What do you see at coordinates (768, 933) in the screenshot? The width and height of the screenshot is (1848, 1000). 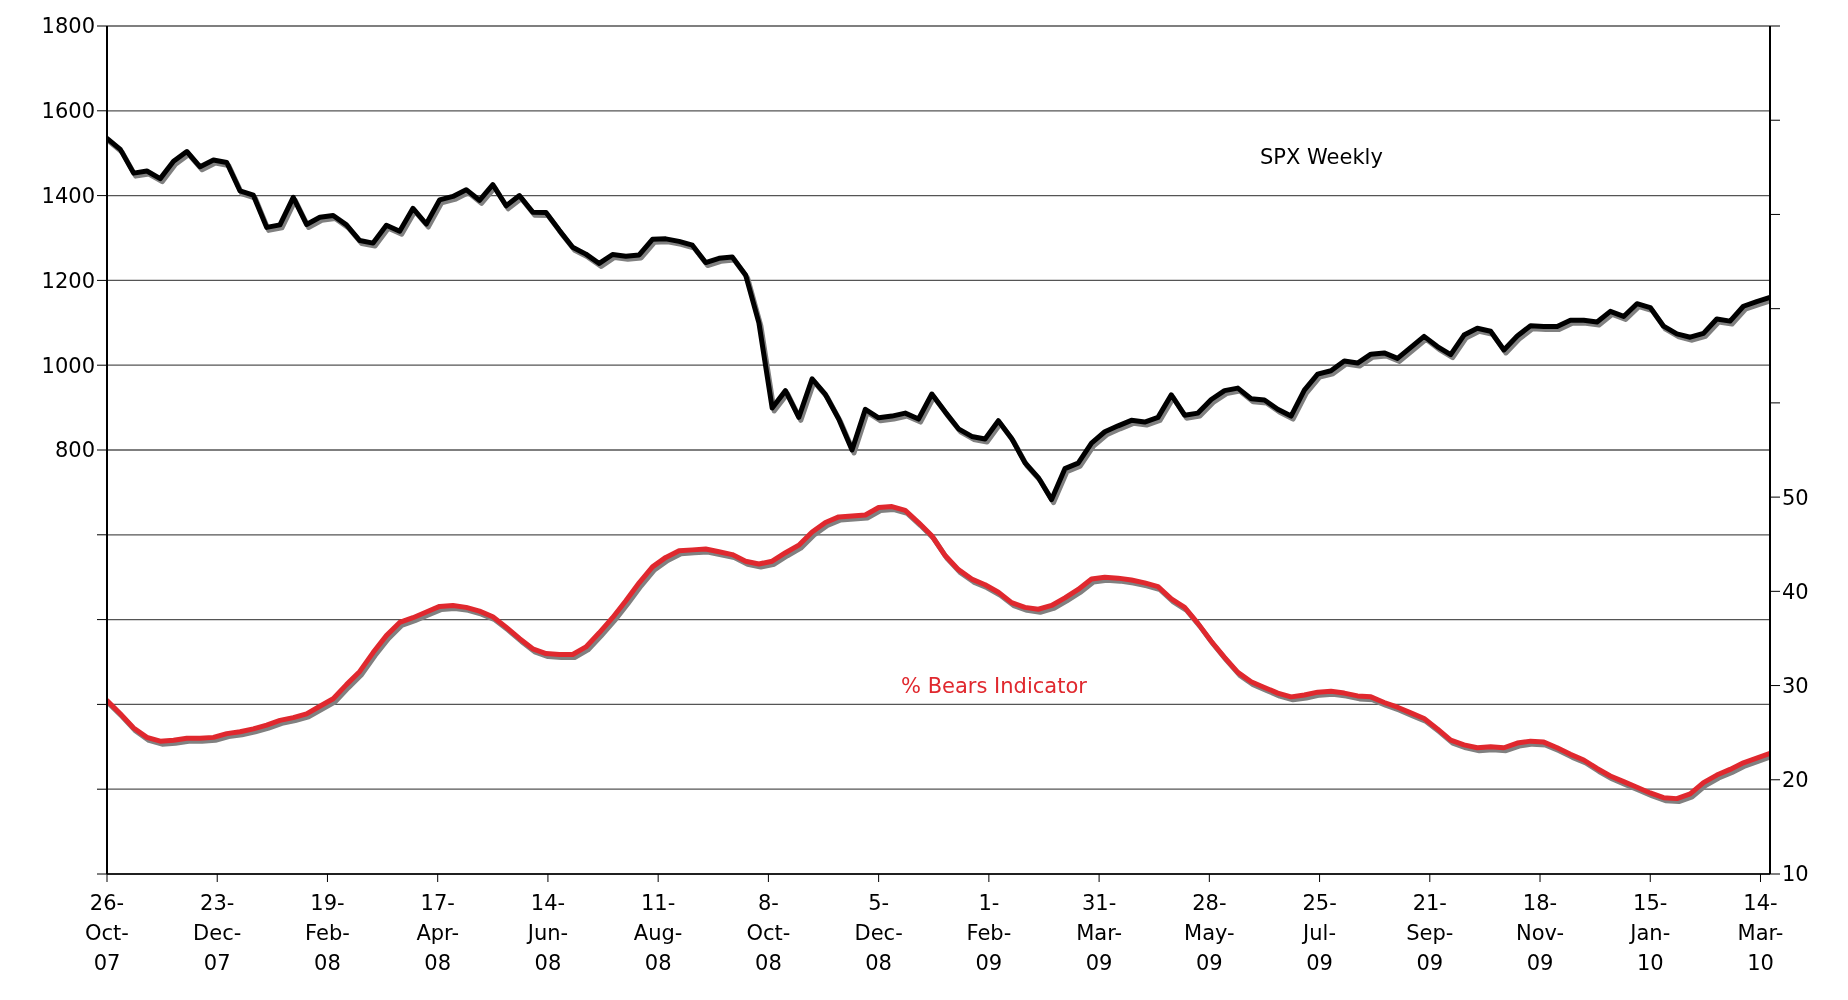 I see `x-tick-label: 8-Oct-08` at bounding box center [768, 933].